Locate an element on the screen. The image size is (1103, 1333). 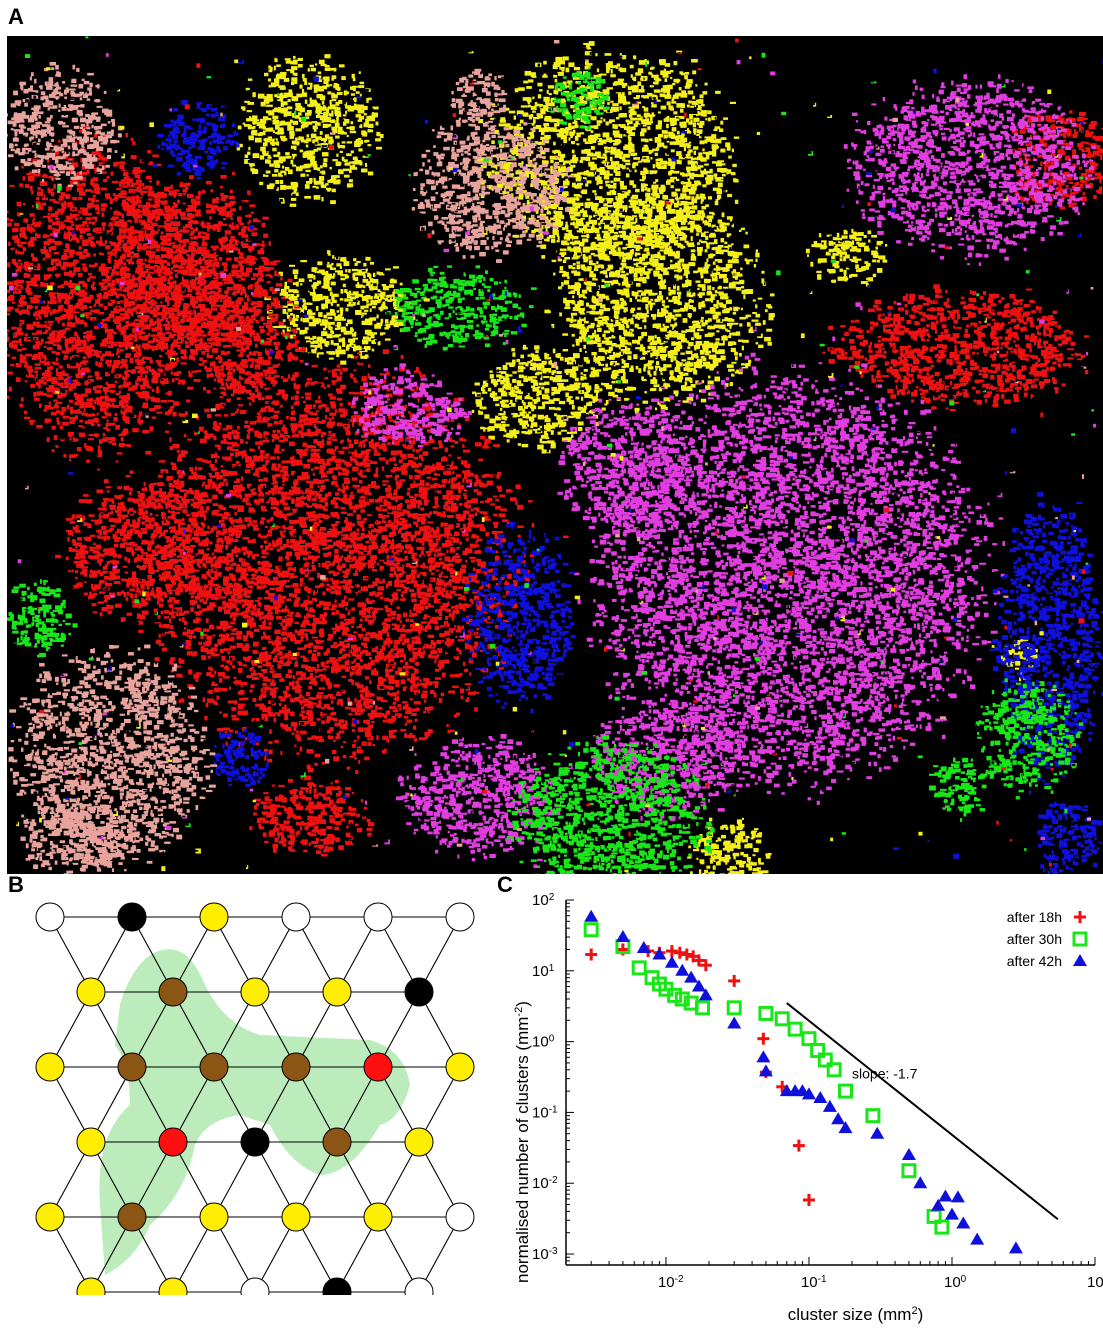
y-tick-label: 10² is located at coordinates (543, 901).